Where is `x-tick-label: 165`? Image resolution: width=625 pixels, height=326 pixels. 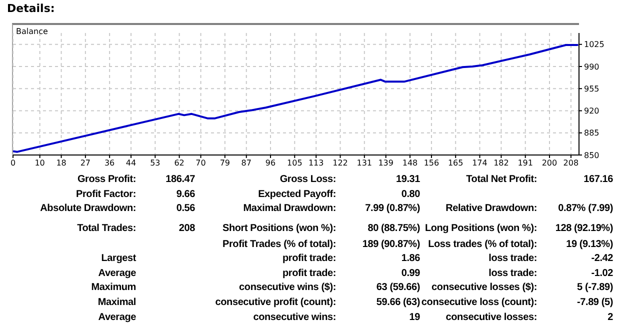
x-tick-label: 165 is located at coordinates (456, 163).